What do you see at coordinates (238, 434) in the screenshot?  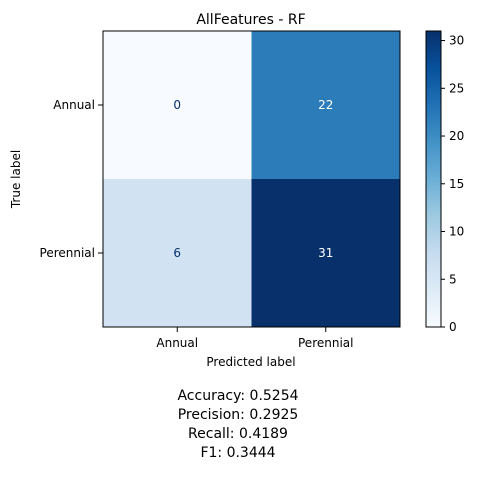 I see `metric-recall: Recall: 0.4189` at bounding box center [238, 434].